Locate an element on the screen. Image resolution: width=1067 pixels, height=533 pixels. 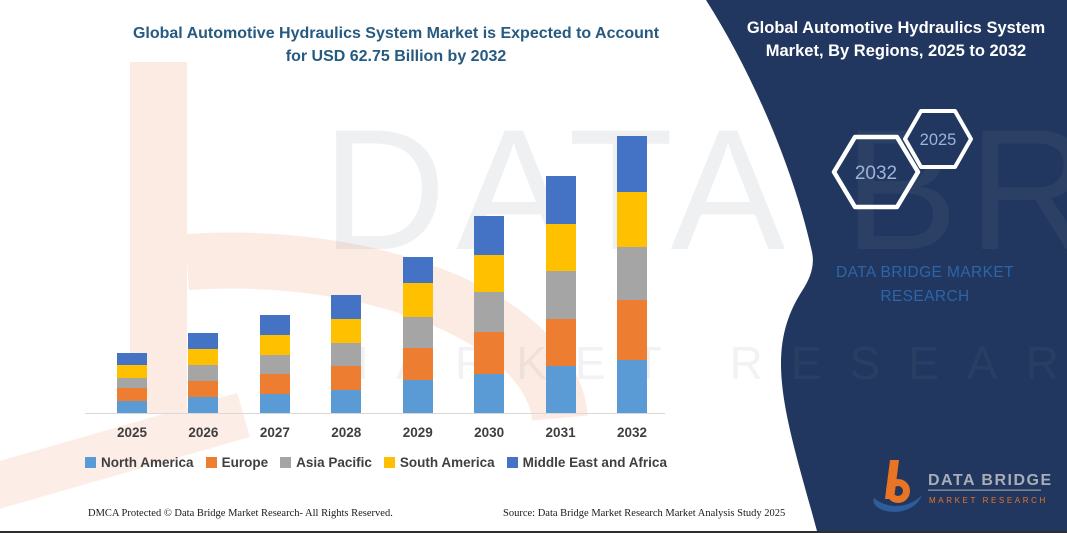
bar-column-2031: 2031 is located at coordinates (561, 285).